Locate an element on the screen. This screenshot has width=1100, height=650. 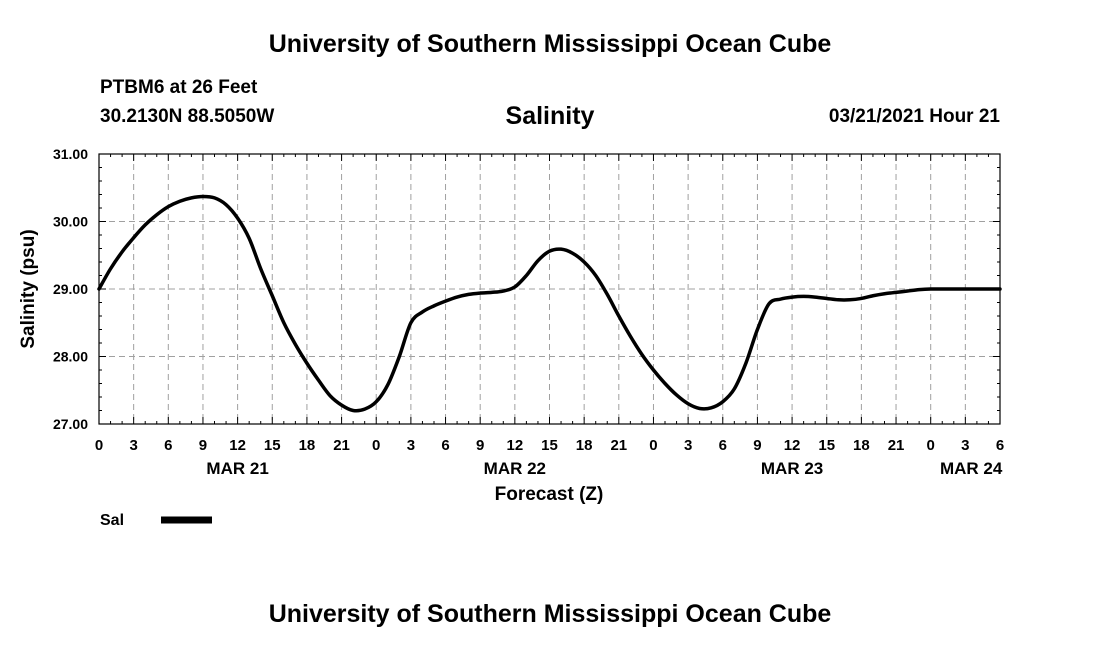
chart-title: Salinity is located at coordinates (550, 116).